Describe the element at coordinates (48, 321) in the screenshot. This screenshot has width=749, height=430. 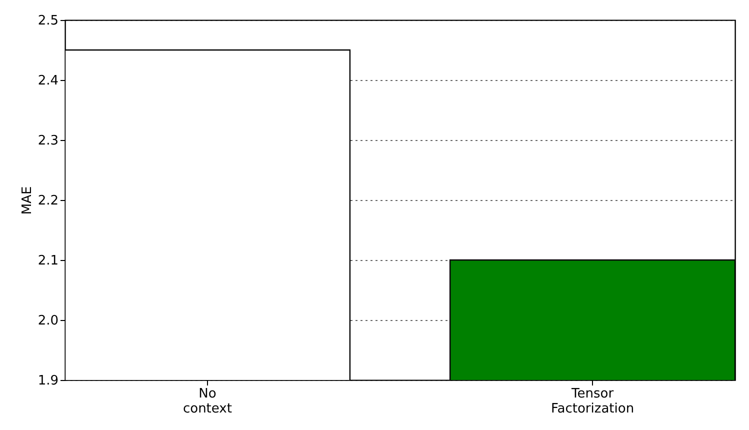
I see `y-tick-label: 2.0` at that location.